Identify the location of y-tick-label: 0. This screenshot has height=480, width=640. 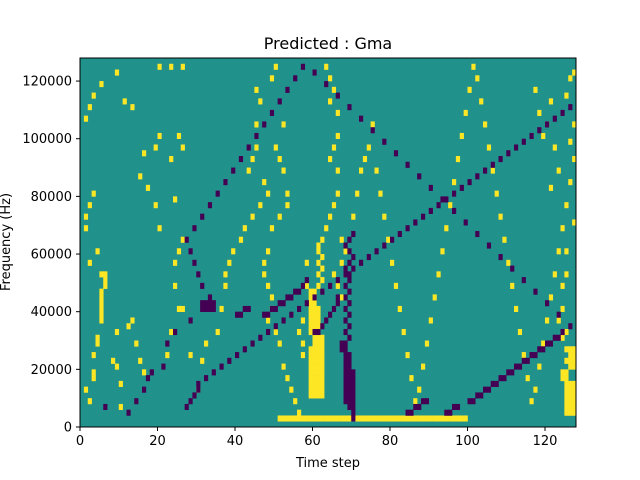
(68, 428).